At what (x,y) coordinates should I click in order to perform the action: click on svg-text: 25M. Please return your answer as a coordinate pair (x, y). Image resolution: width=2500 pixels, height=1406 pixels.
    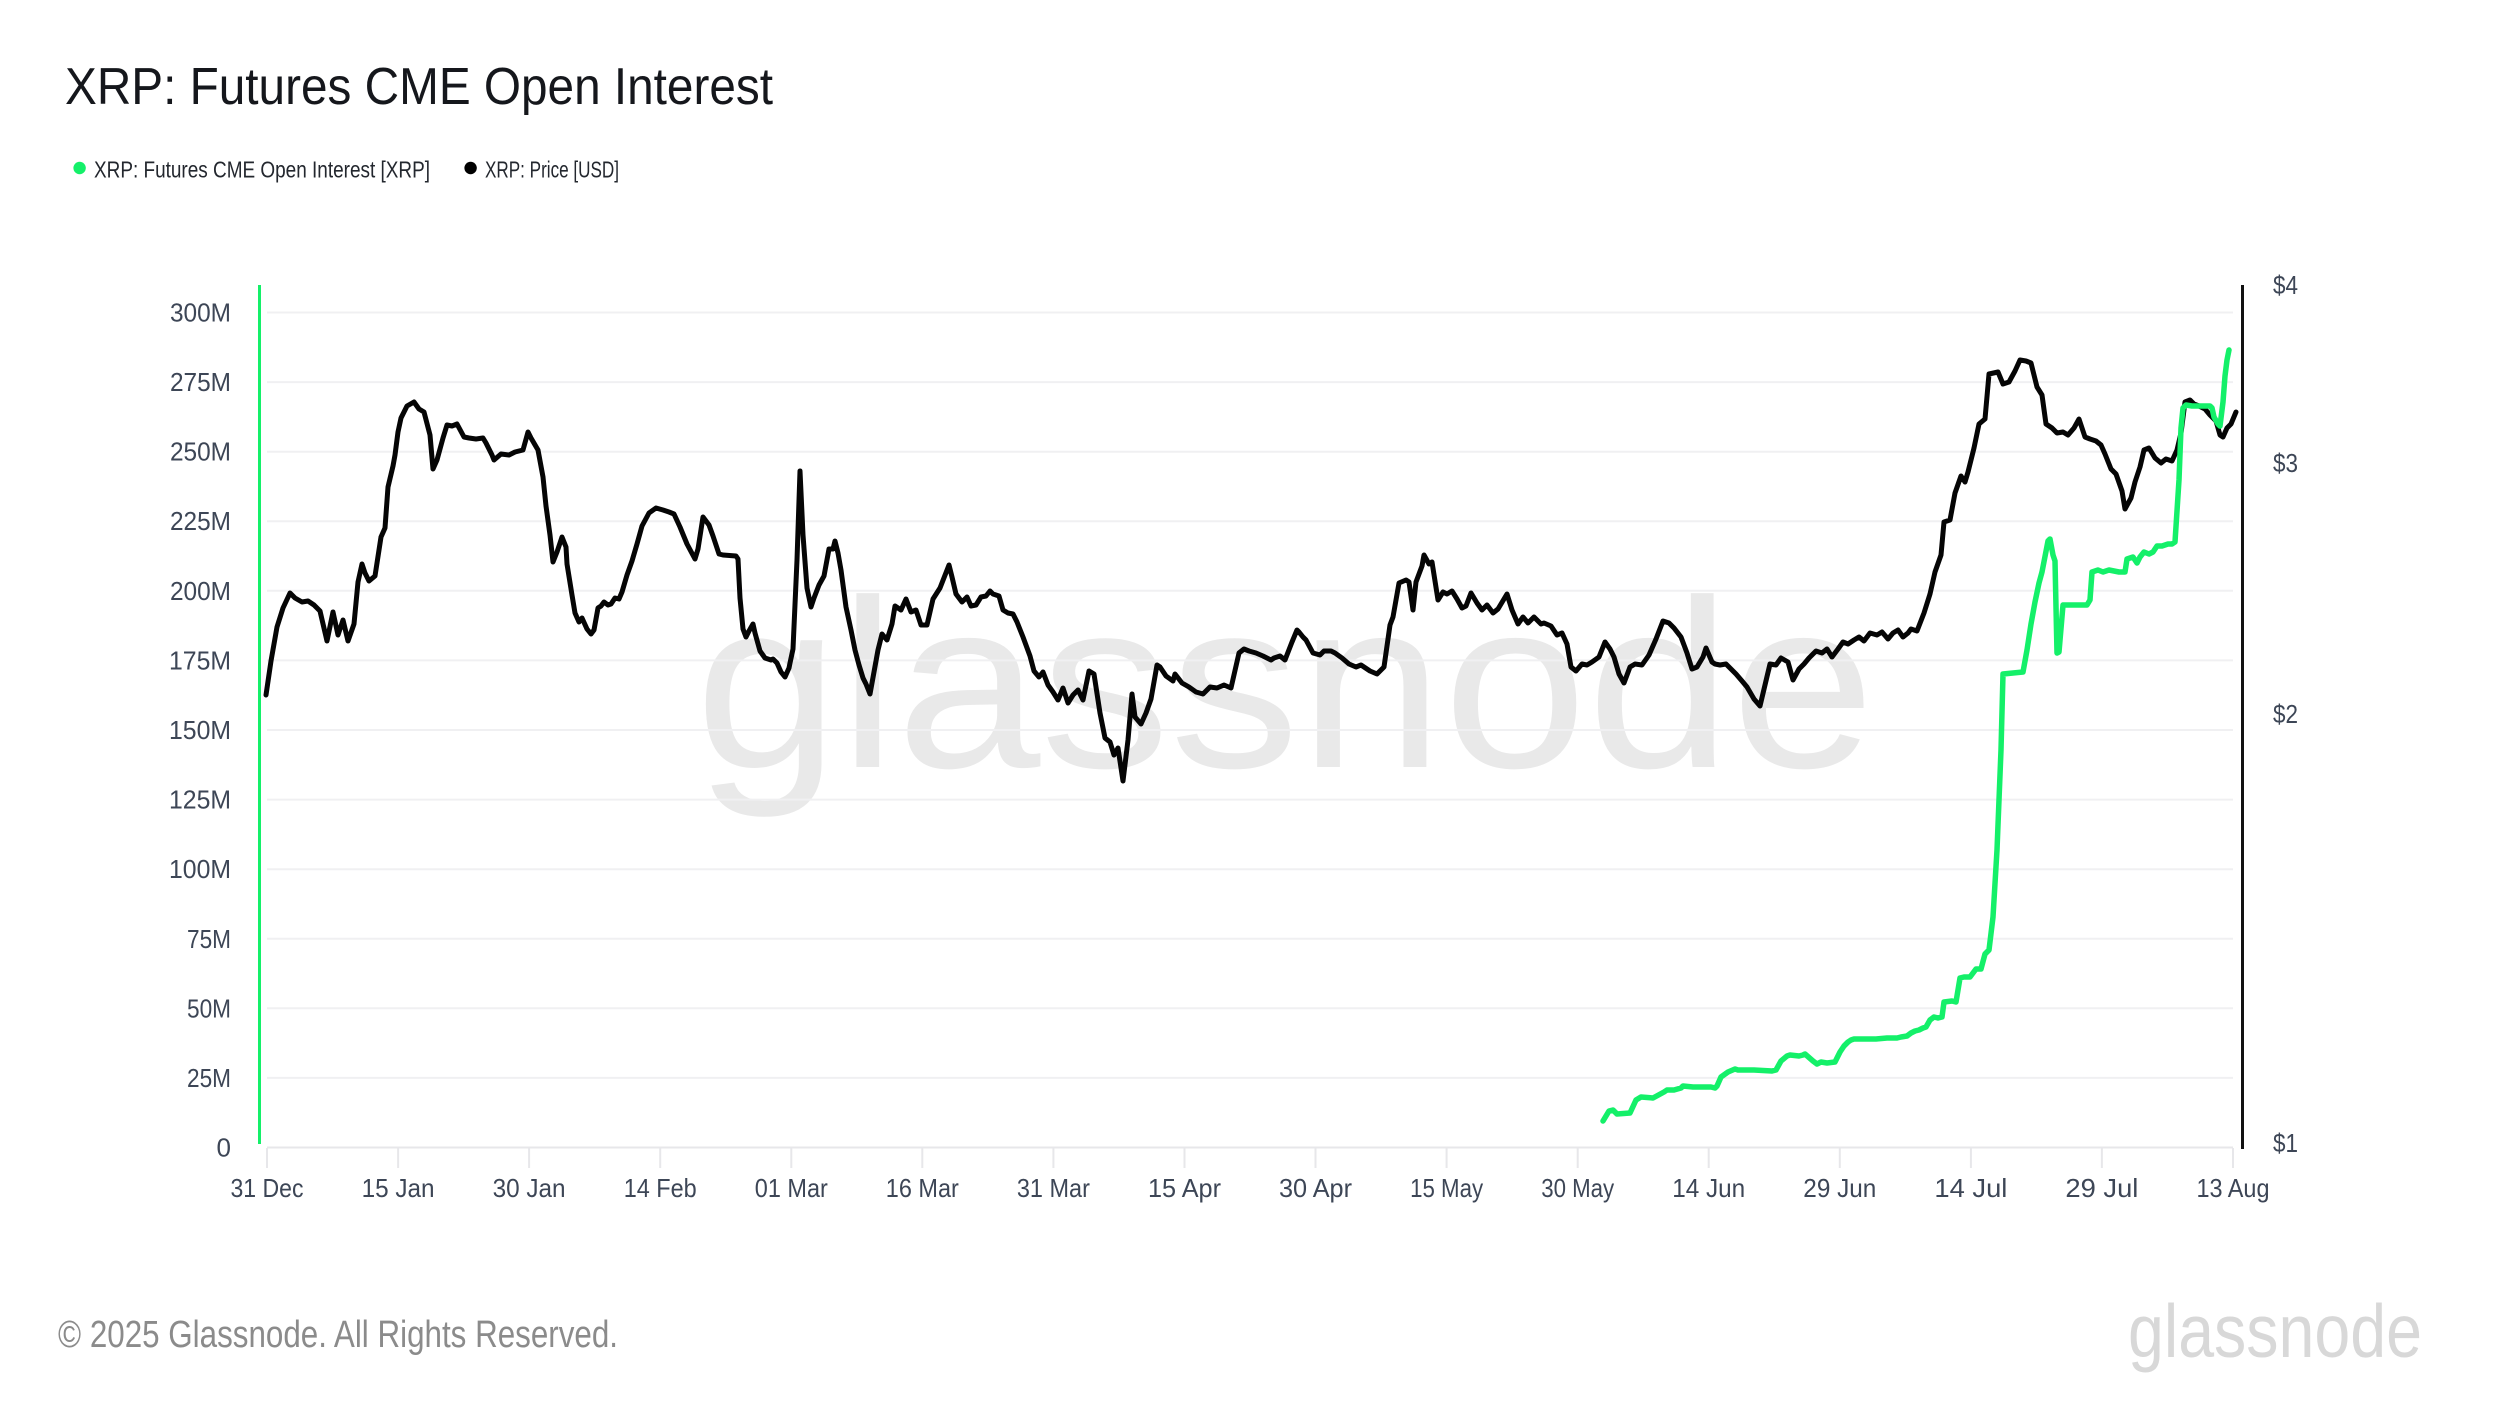
    Looking at the image, I should click on (209, 1078).